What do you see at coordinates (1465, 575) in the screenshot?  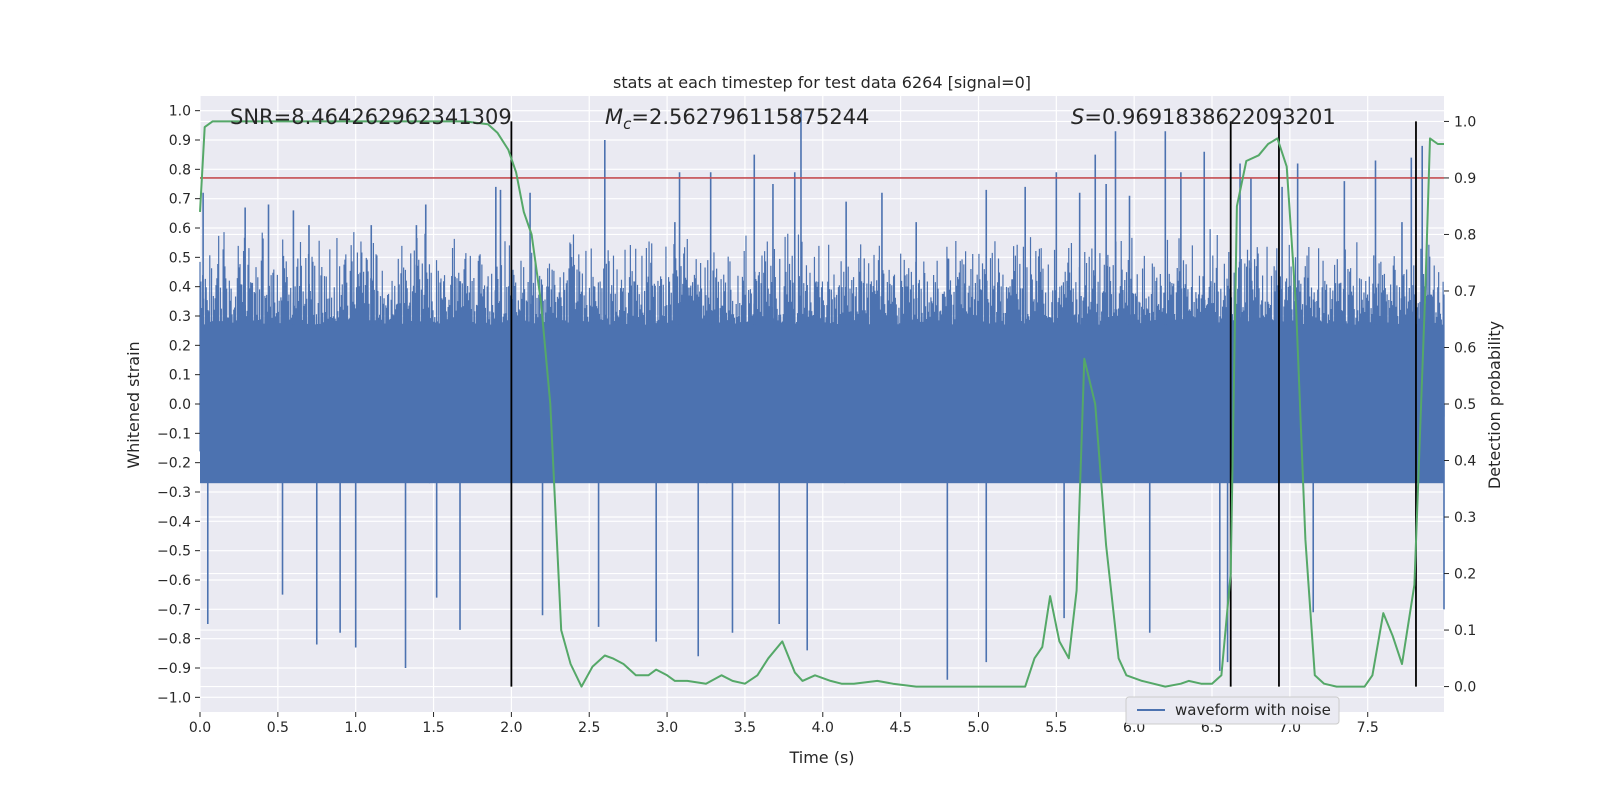 I see `y-right-tick-label: 0.2` at bounding box center [1465, 575].